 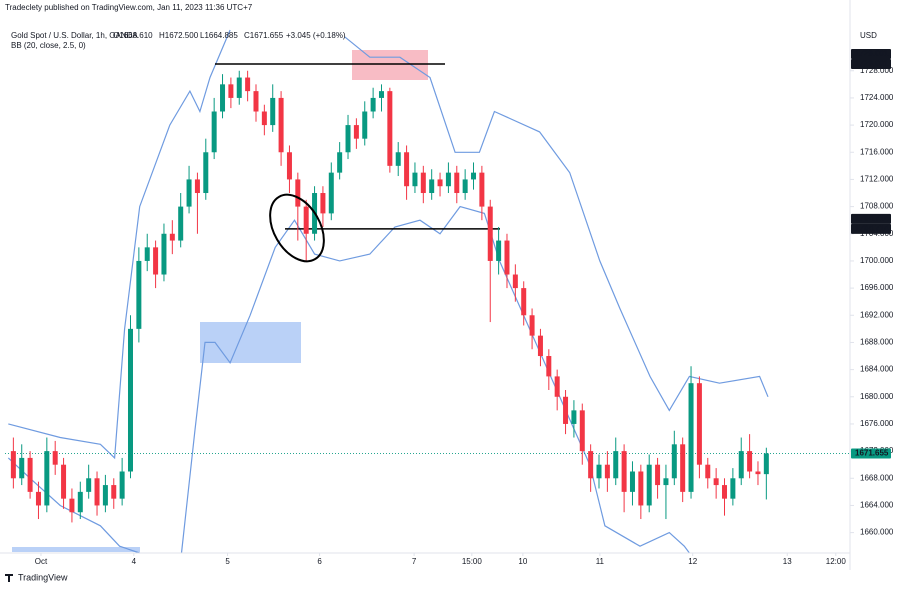 What do you see at coordinates (297, 228) in the screenshot?
I see `highlight-ellipse` at bounding box center [297, 228].